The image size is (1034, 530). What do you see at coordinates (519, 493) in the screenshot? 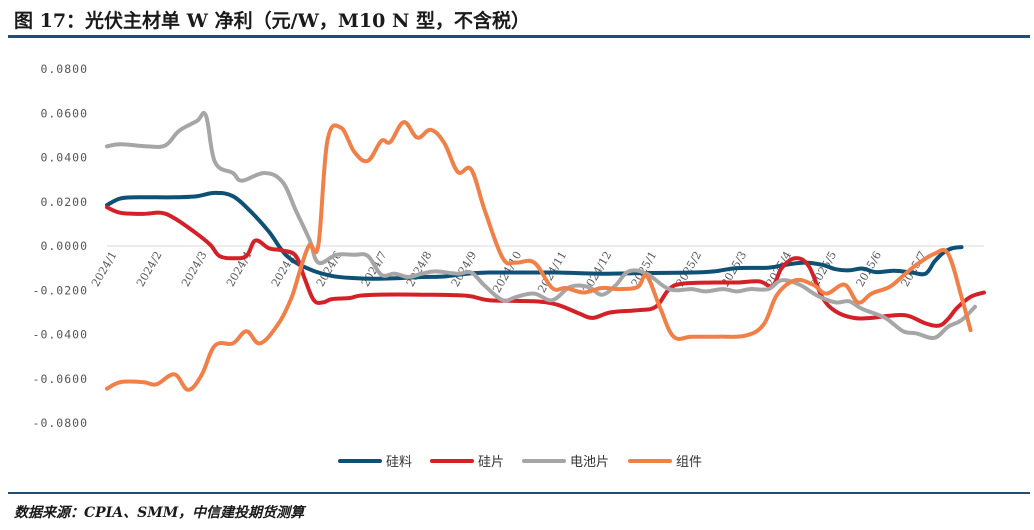
I see `footer-rule` at bounding box center [519, 493].